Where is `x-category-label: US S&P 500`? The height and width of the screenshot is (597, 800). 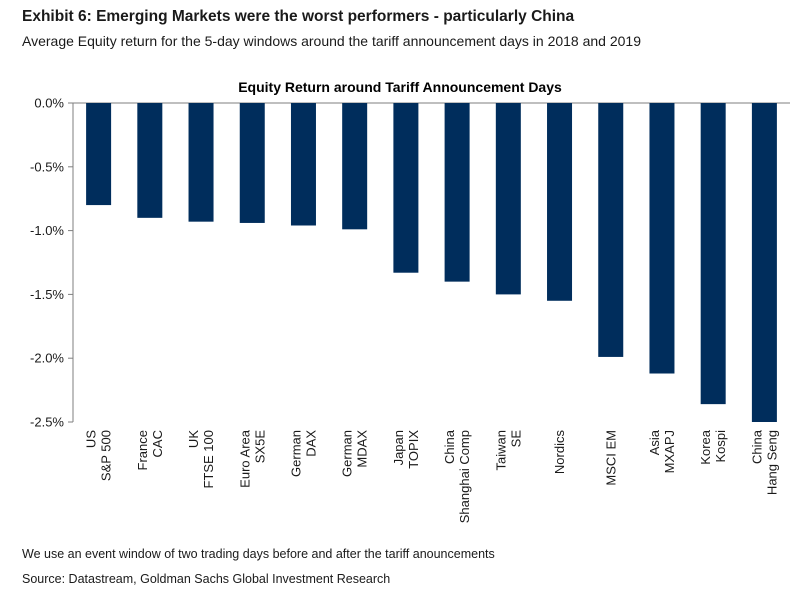 x-category-label: US S&P 500 is located at coordinates (99, 455).